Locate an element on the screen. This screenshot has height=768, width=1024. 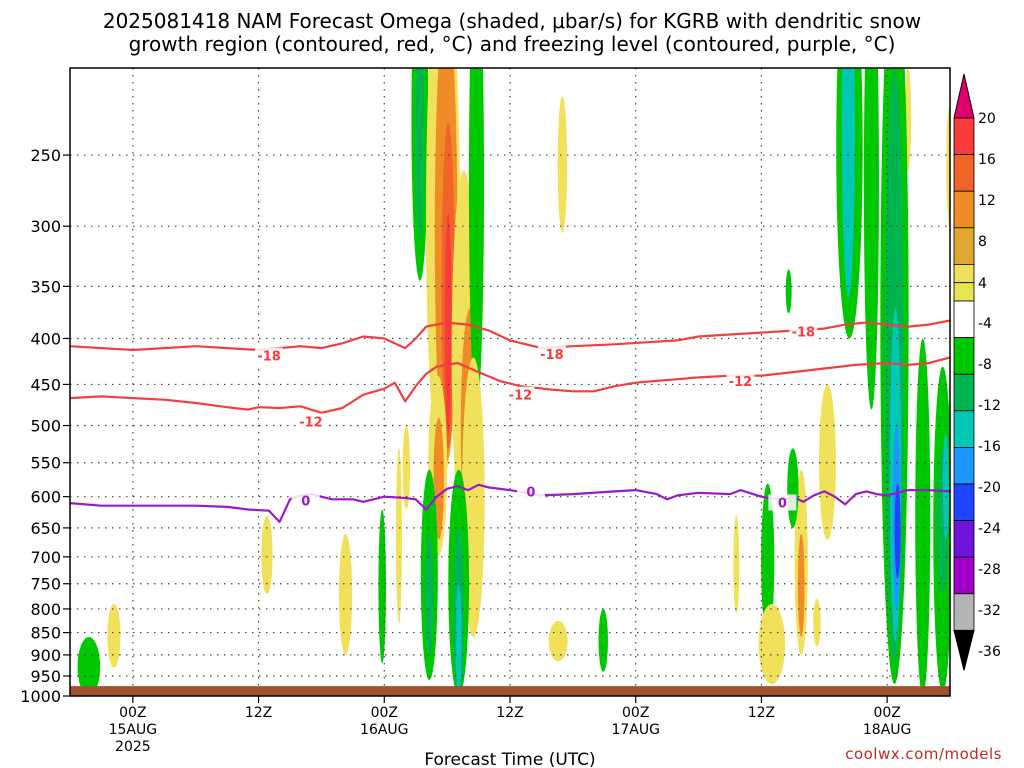
contour-dgz_minus18 is located at coordinates (510, 335).